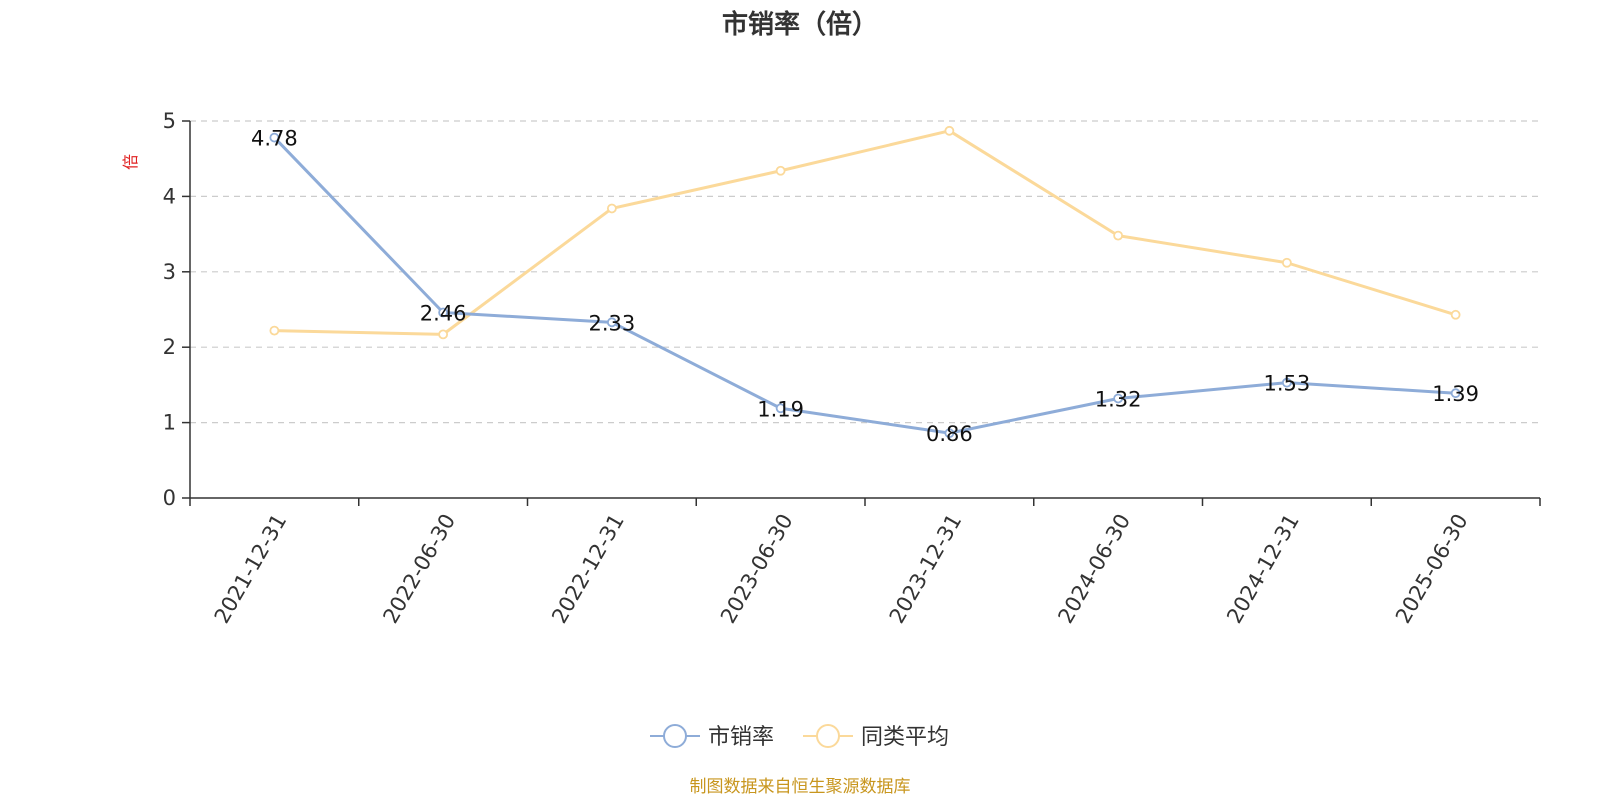 This screenshot has width=1600, height=800. I want to click on legend-item: 同类平均, so click(876, 737).